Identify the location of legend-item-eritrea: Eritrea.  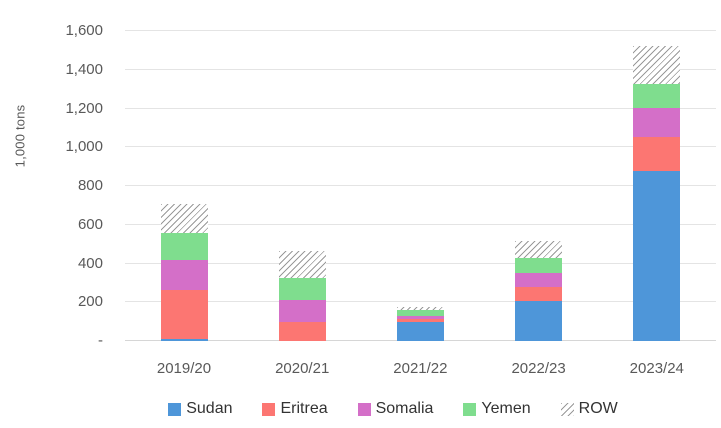
(295, 409).